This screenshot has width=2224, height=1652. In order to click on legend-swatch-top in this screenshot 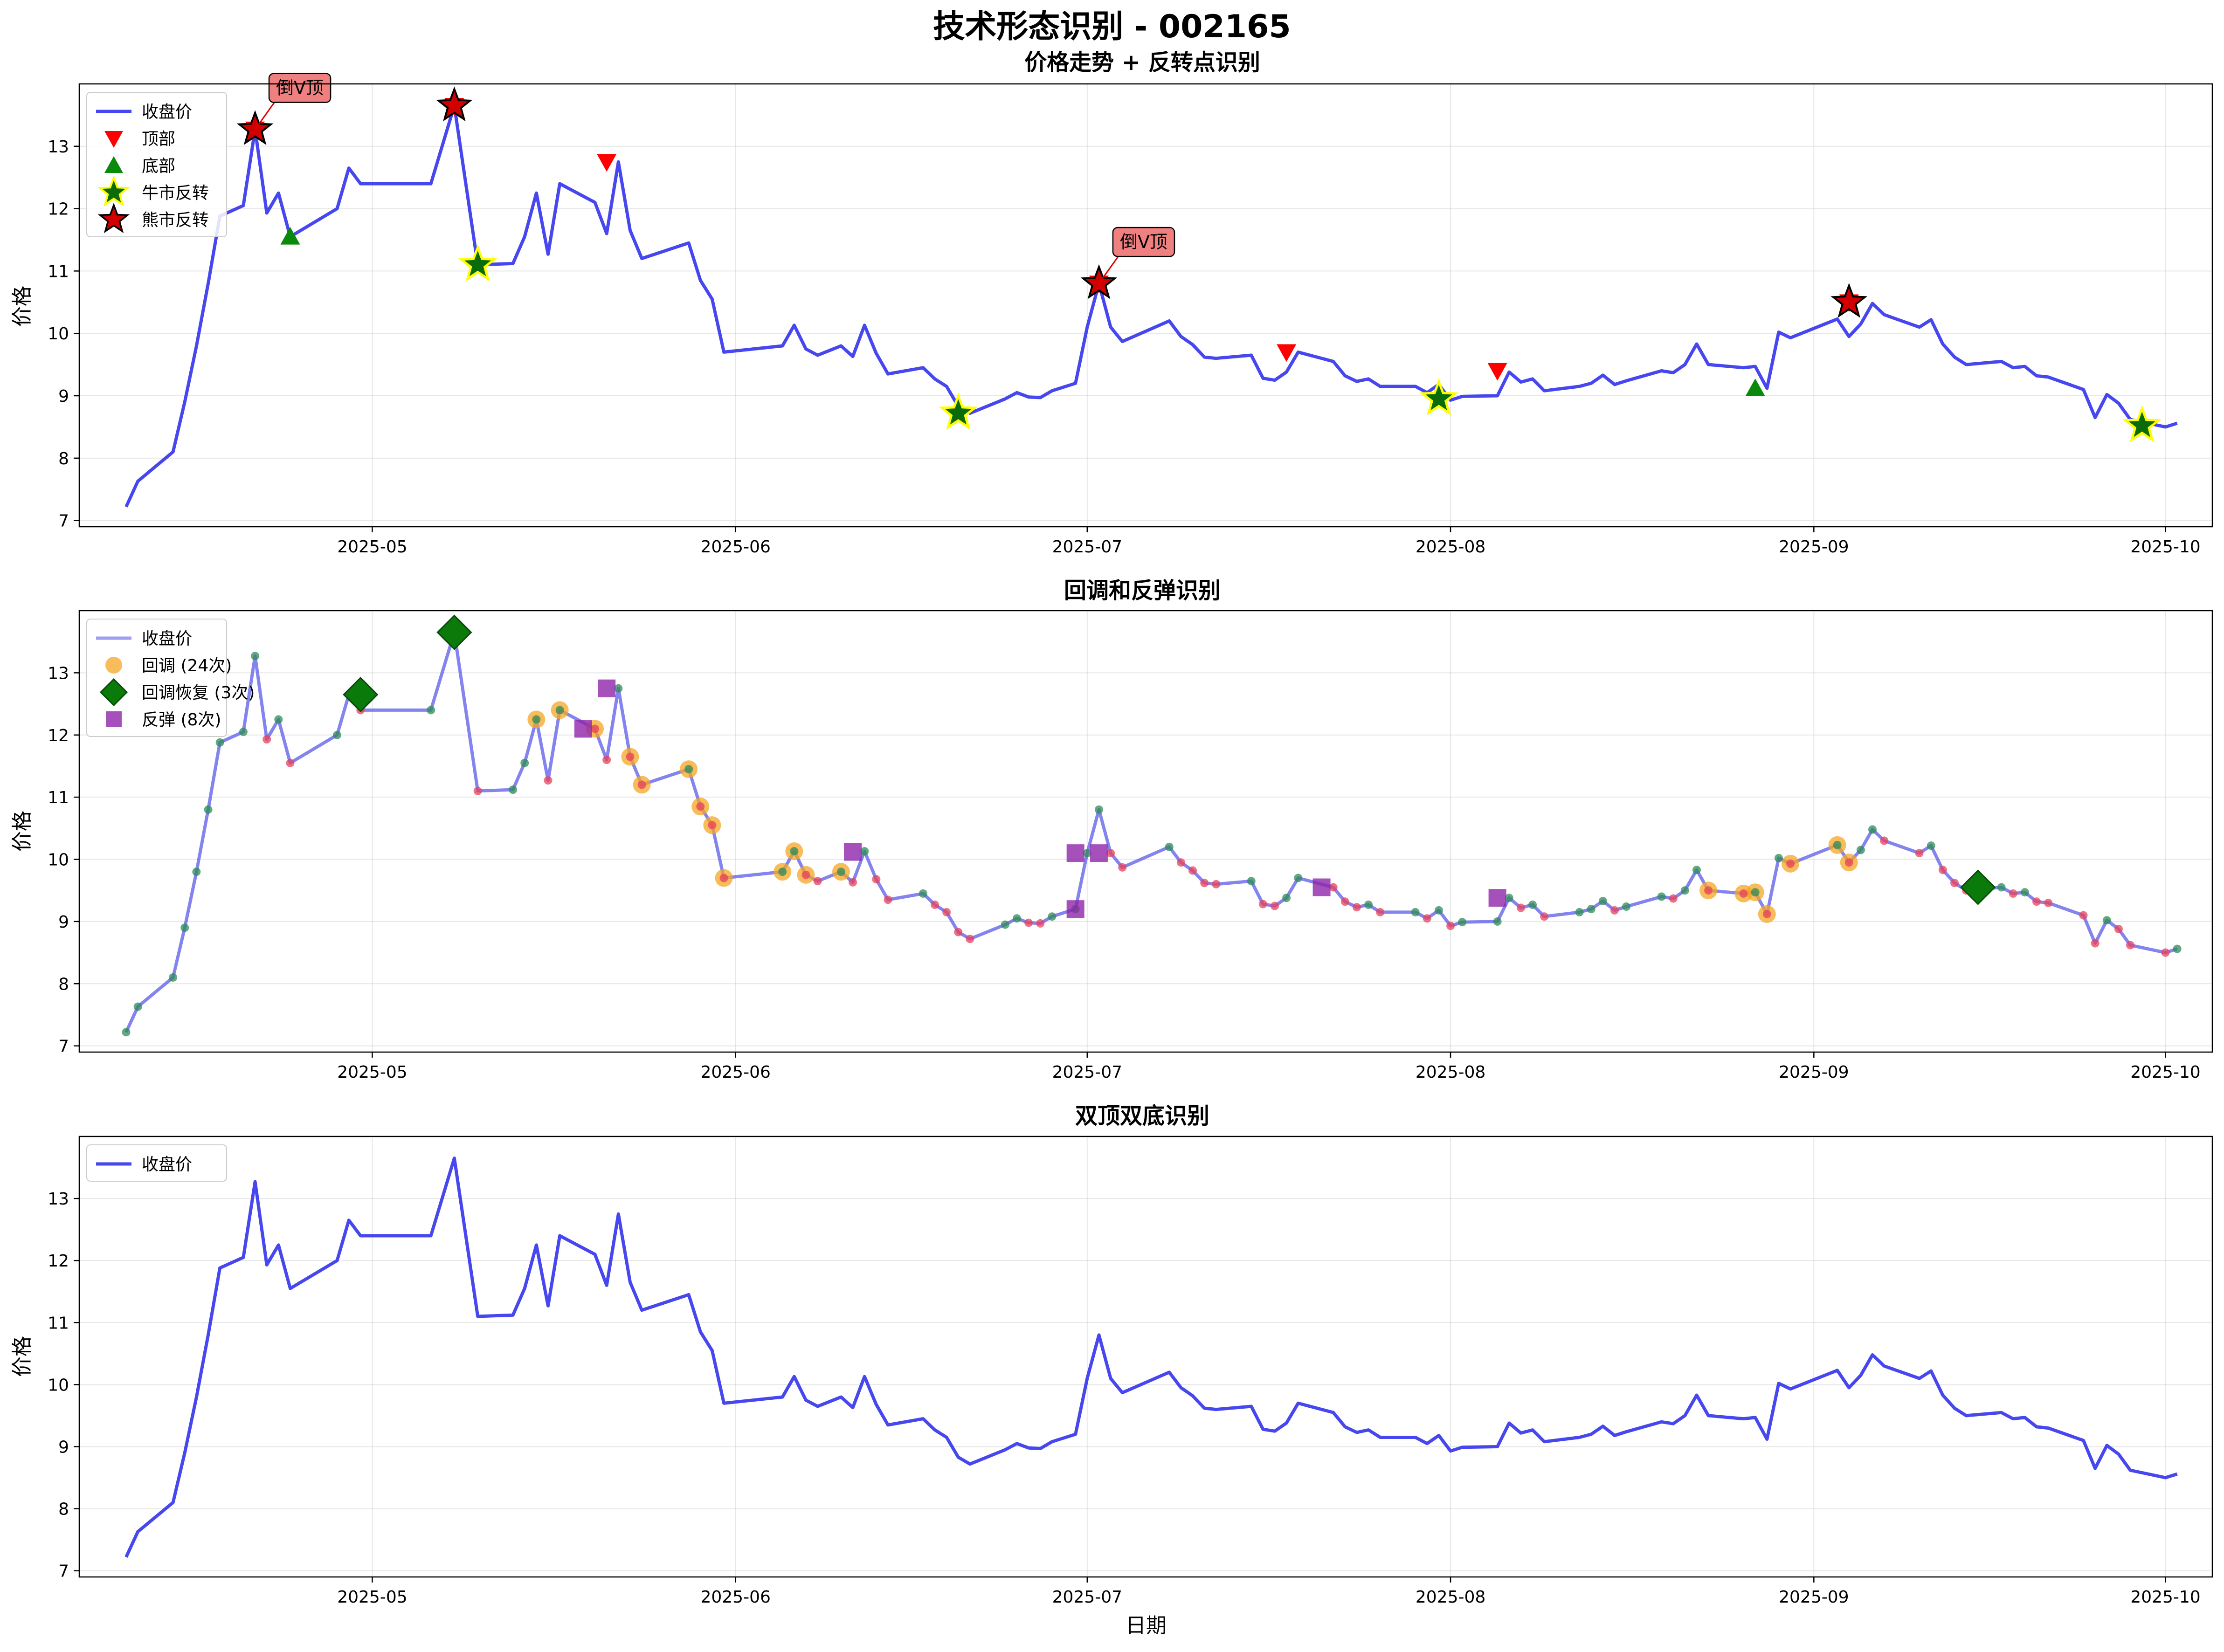, I will do `click(113, 140)`.